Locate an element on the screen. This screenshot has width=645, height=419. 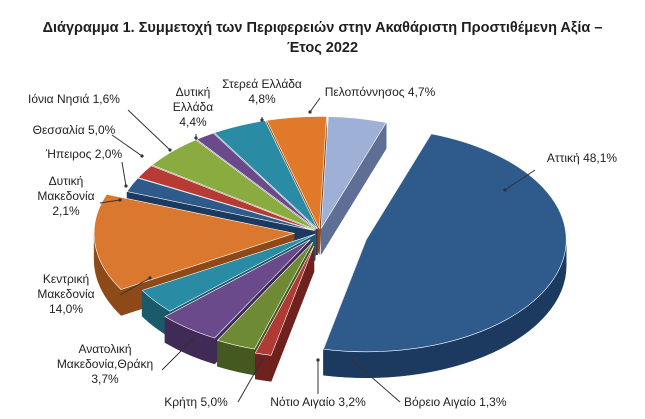
slice-label: Δυτική Ελλάδα 4,4% is located at coordinates (193, 107).